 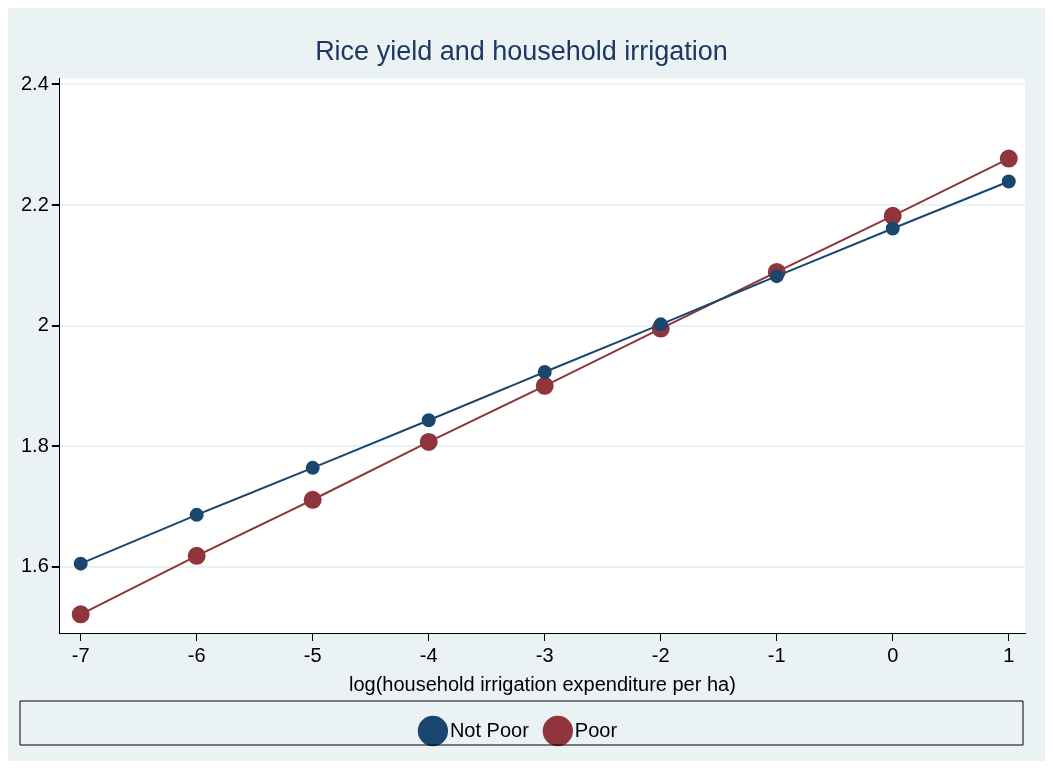 I want to click on legend-label: Poor, so click(x=596, y=729).